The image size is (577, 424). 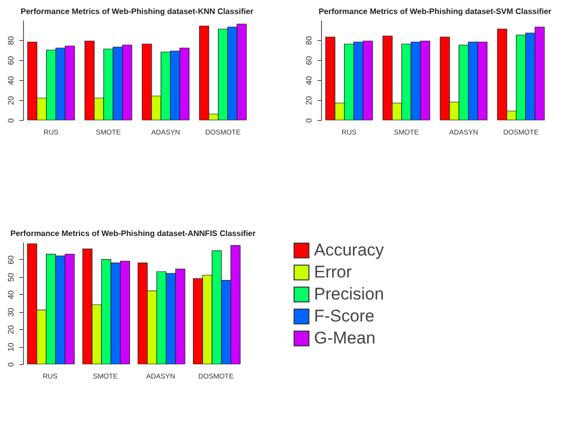 What do you see at coordinates (137, 11) in the screenshot?
I see `chart-title: Performance Metrics of Web-Phishing dataset-KNN Classifier` at bounding box center [137, 11].